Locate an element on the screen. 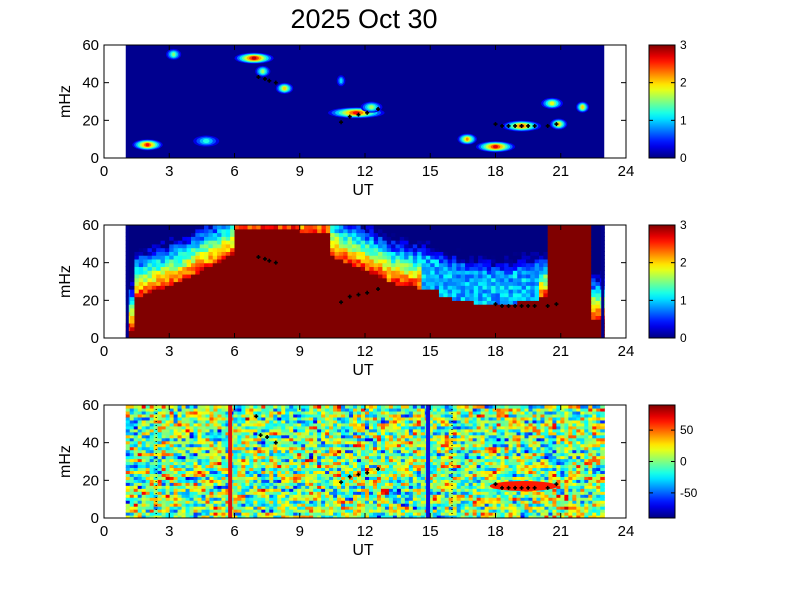 This screenshot has height=600, width=801. x-tick-label: 6 is located at coordinates (234, 171).